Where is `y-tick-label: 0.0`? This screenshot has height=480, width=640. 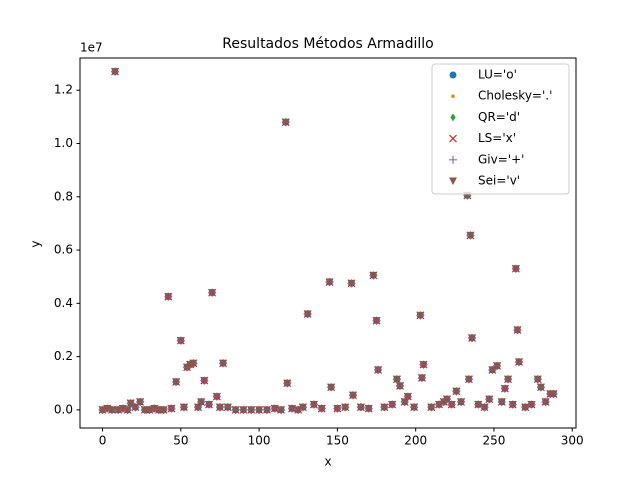 y-tick-label: 0.0 is located at coordinates (63, 409).